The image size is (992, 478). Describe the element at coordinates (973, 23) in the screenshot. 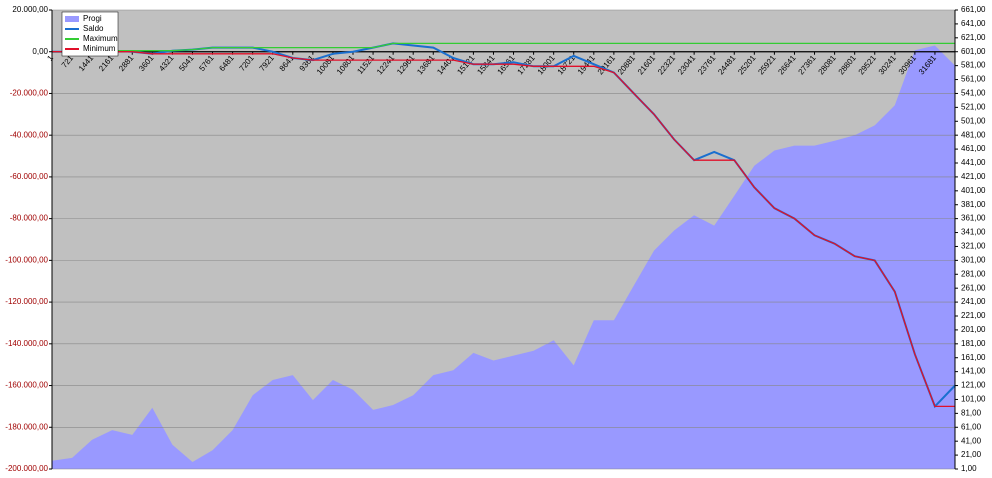

I see `y2-tick-label: 641,00` at that location.